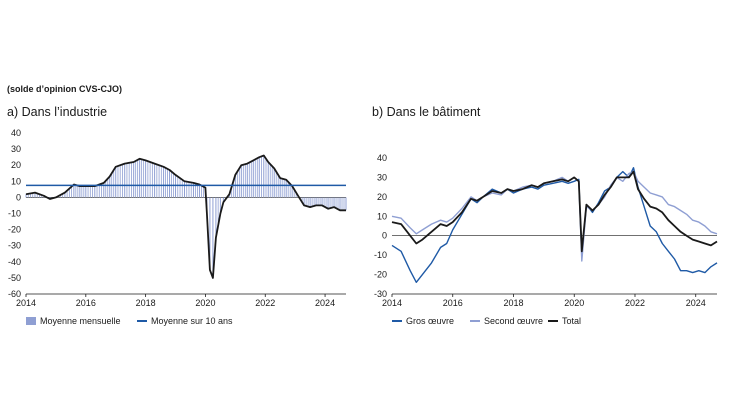 This screenshot has height=410, width=730. What do you see at coordinates (146, 303) in the screenshot?
I see `pa-xtick-label: 2018` at bounding box center [146, 303].